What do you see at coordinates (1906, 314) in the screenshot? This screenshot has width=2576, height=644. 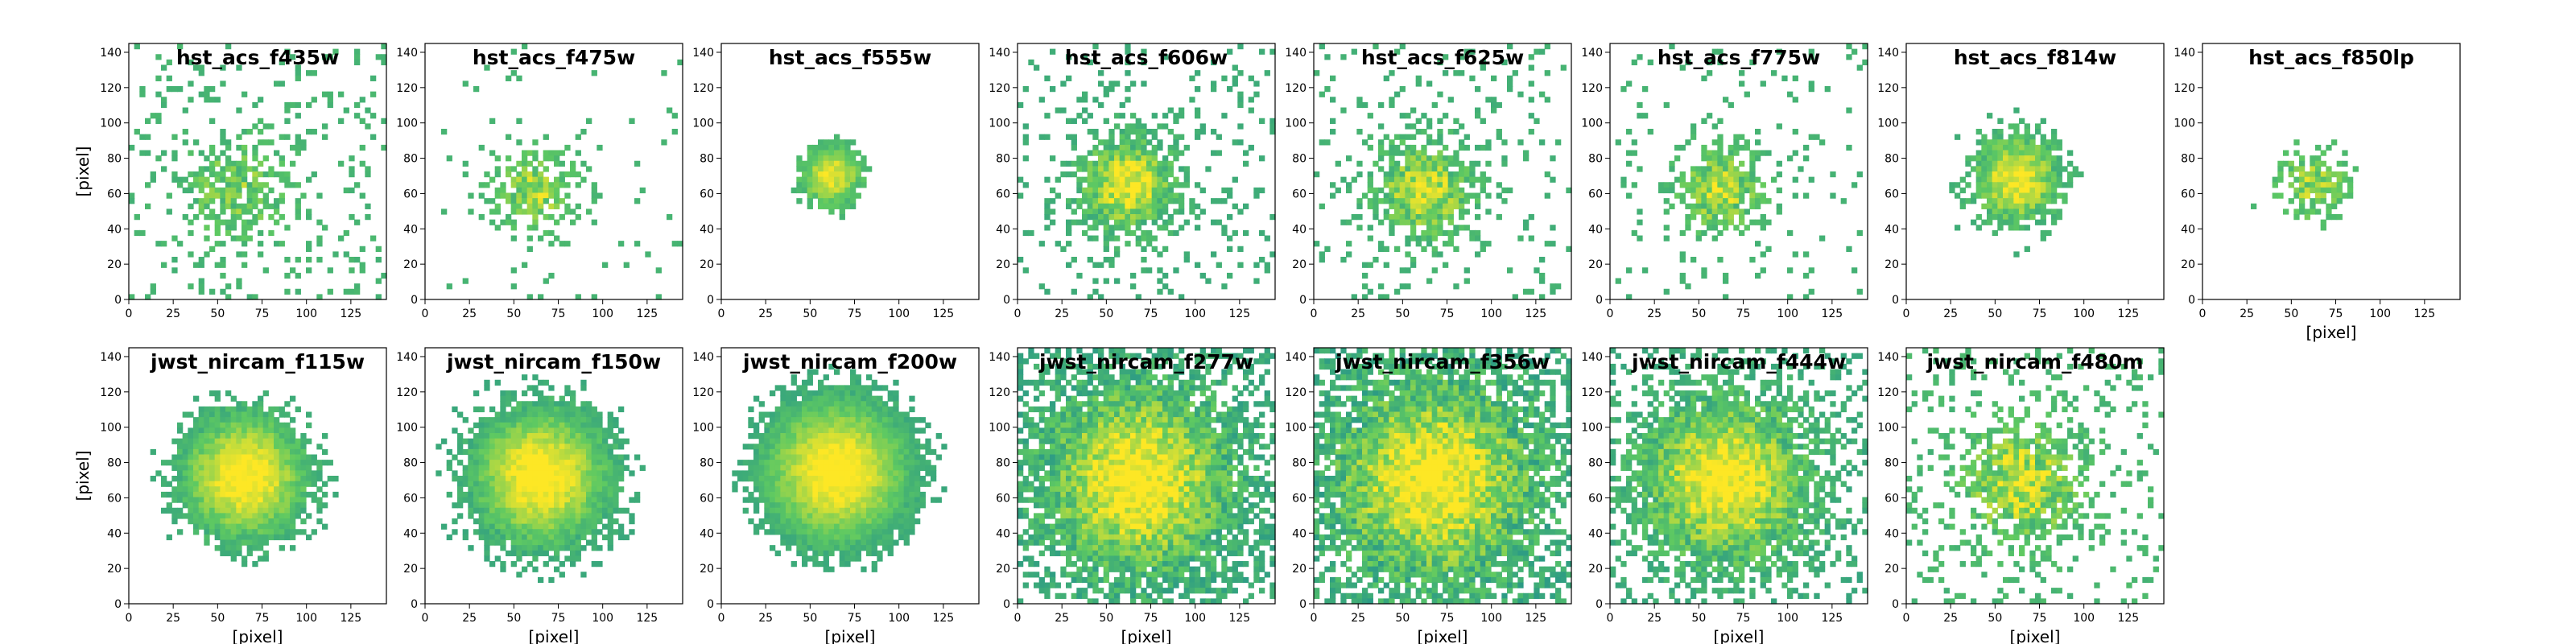 I see `x-tick-label: 0` at bounding box center [1906, 314].